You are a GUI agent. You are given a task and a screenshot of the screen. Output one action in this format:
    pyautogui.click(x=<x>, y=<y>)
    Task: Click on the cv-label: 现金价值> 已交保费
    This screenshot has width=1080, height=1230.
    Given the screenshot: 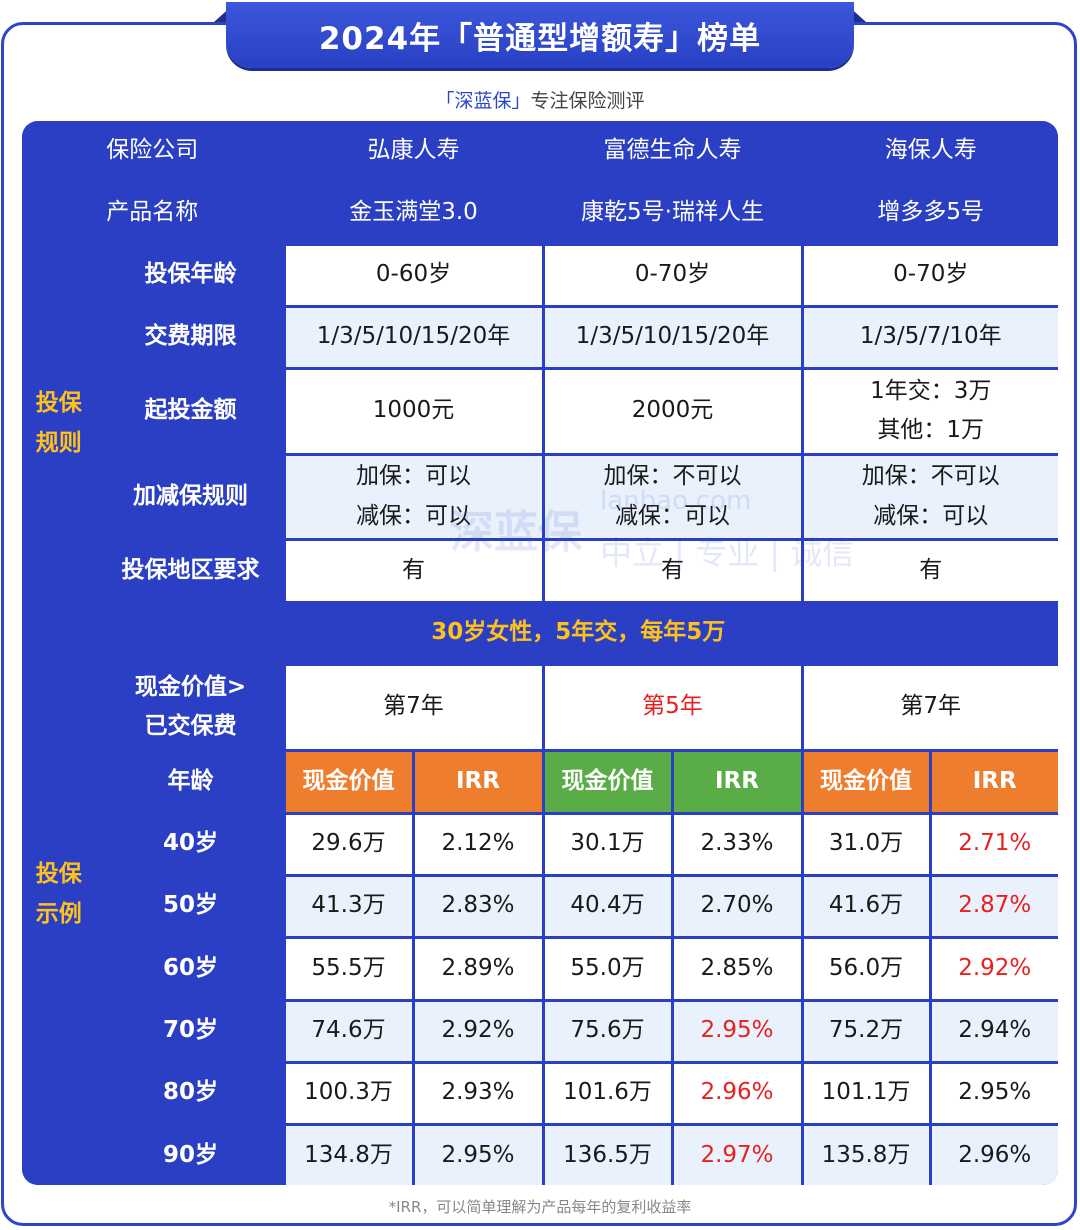 What is the action you would take?
    pyautogui.click(x=190, y=707)
    